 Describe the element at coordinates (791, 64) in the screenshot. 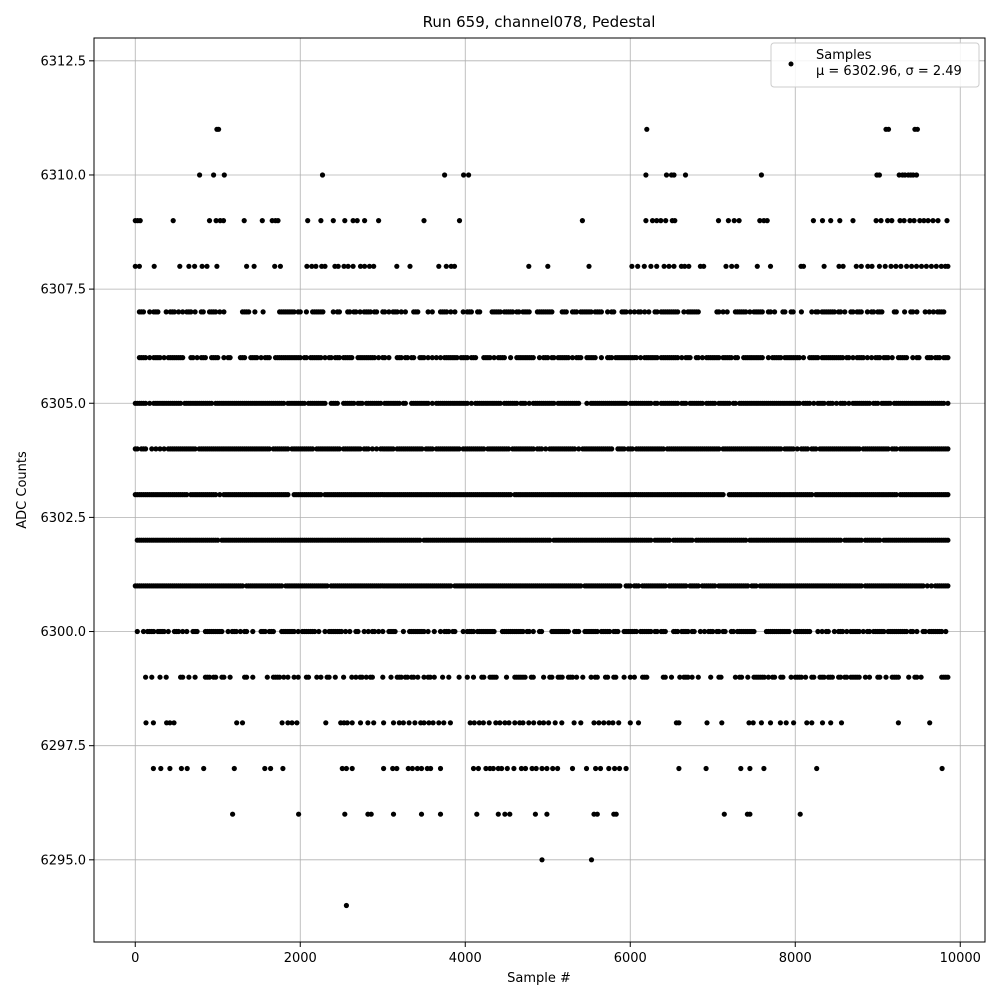

I see `legend-marker` at that location.